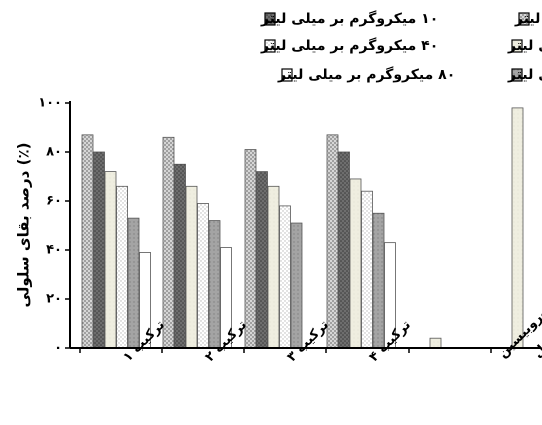 This screenshot has width=542, height=425. I want to click on y-tick-label: ۴٠, so click(54, 250).